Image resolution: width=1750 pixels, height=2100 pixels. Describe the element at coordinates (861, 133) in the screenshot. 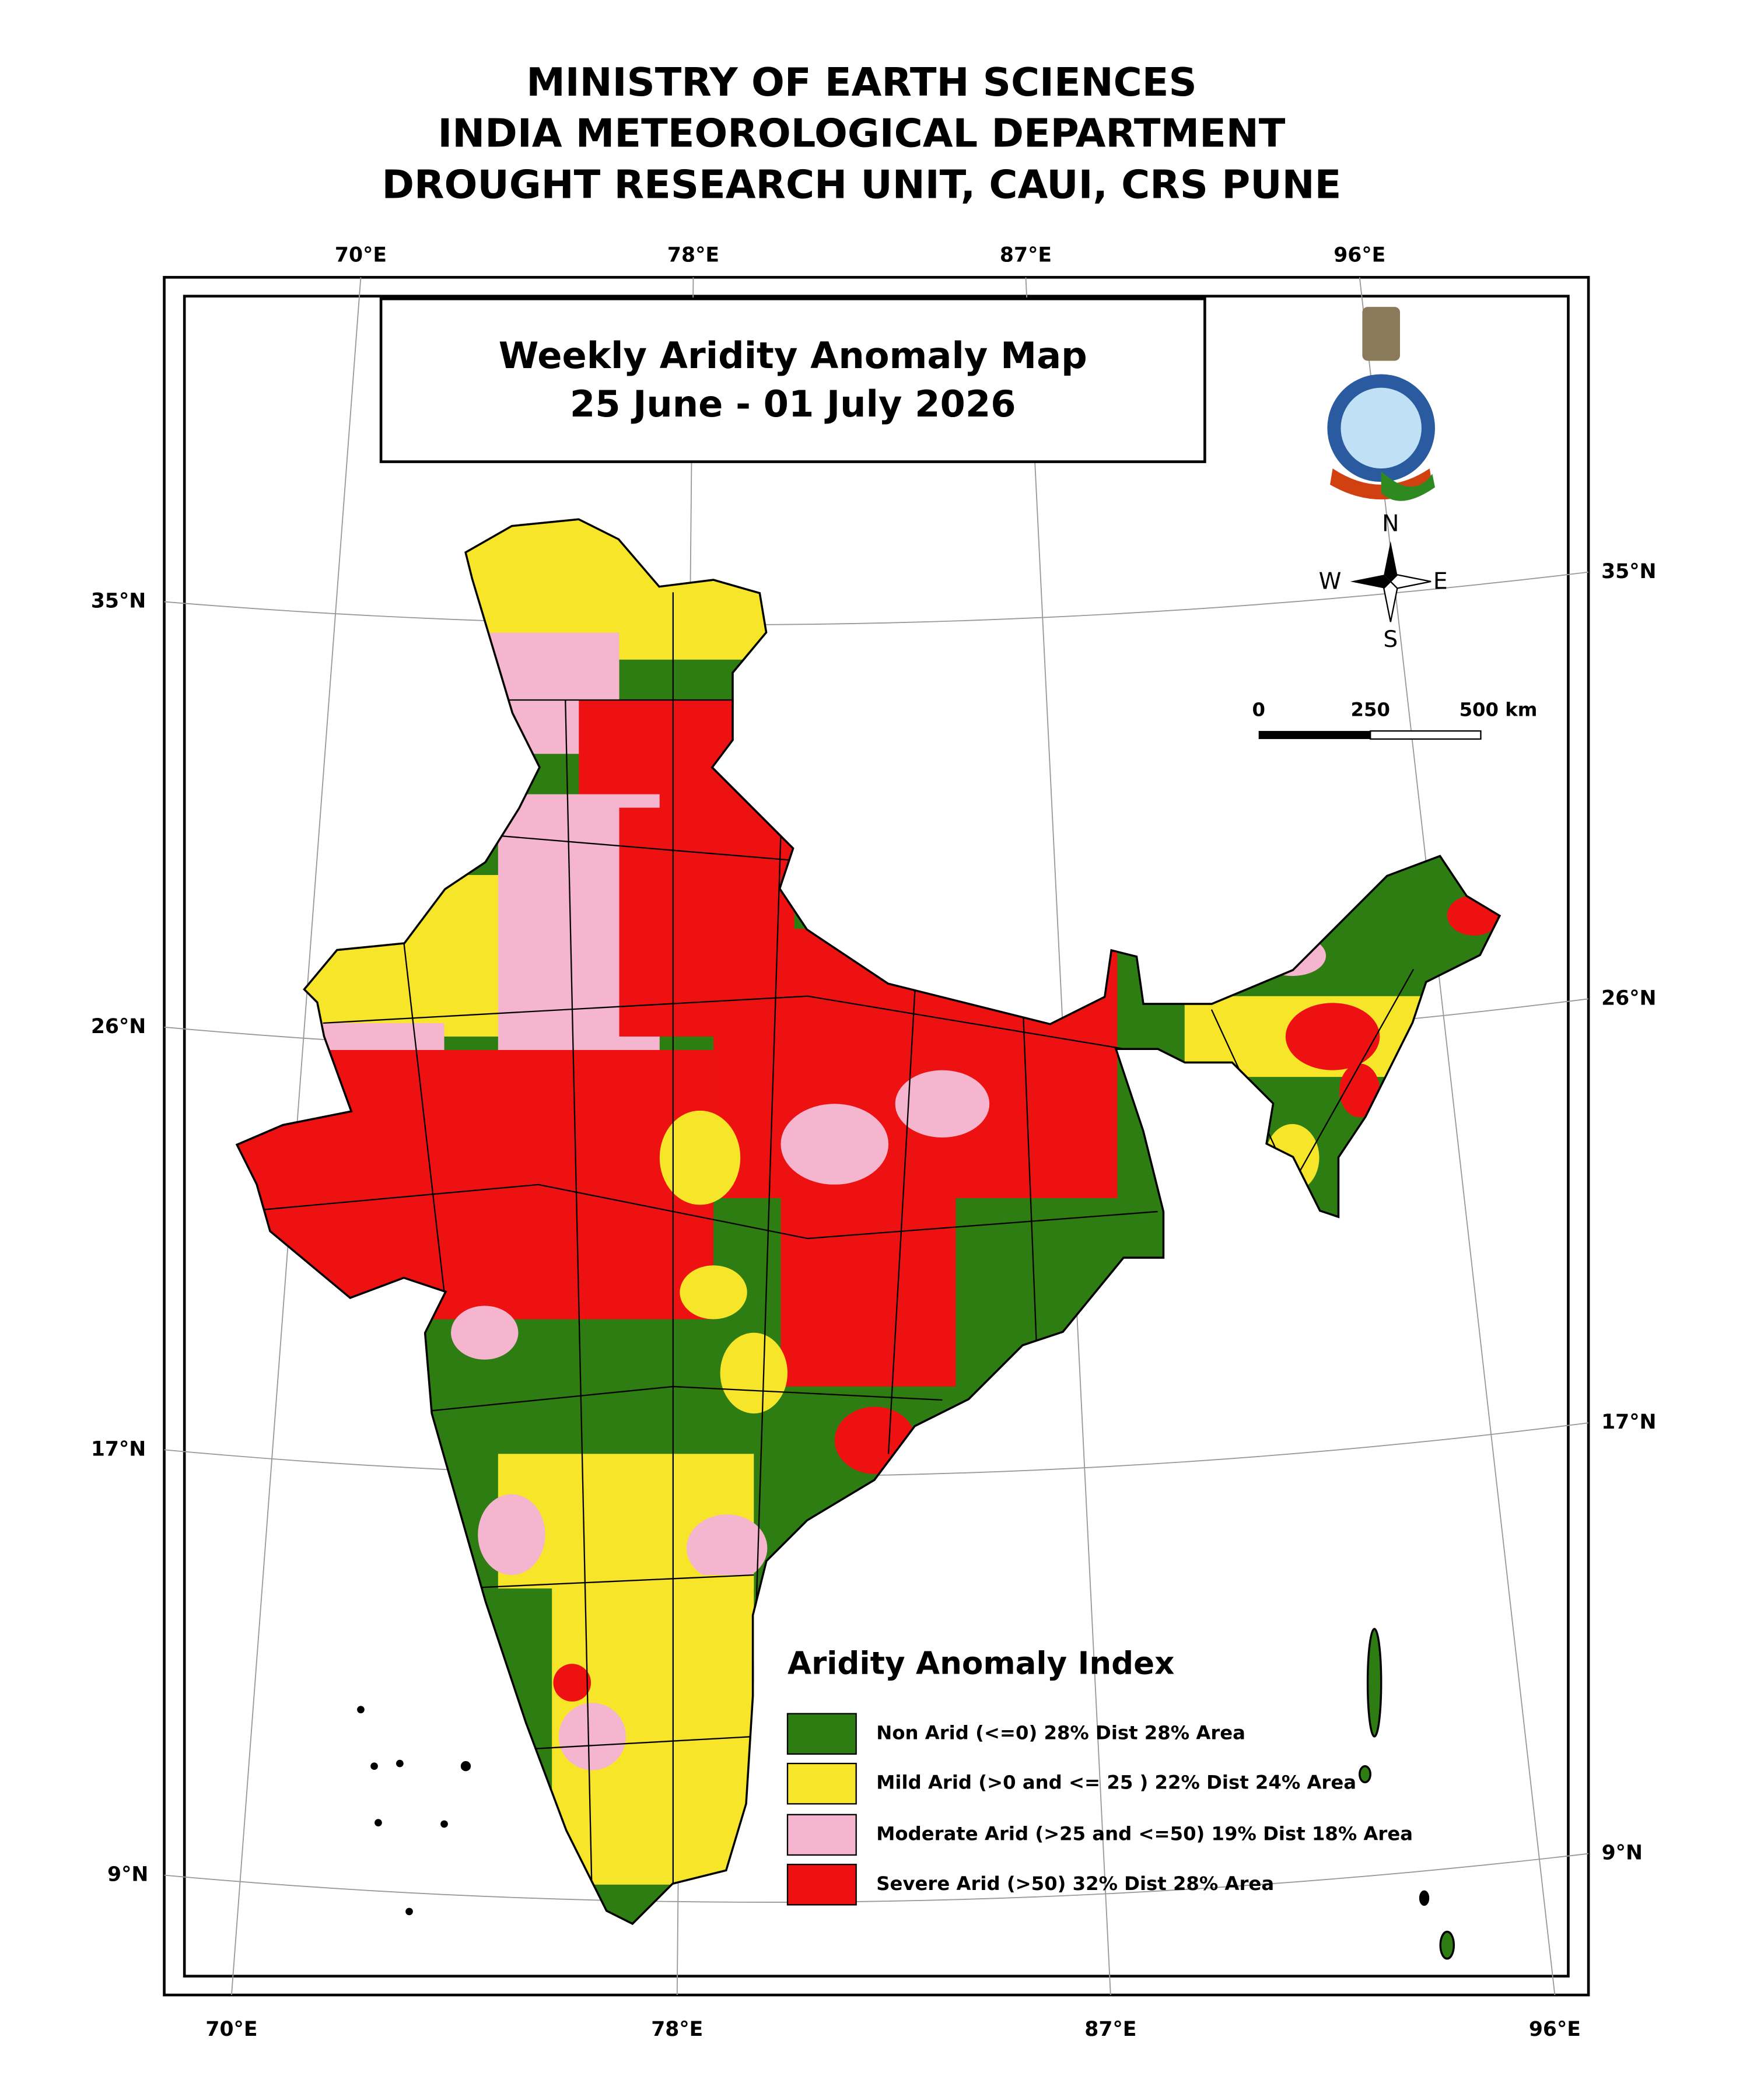

I see `header-line: INDIA METEOROLOGICAL DEPARTMENT` at that location.